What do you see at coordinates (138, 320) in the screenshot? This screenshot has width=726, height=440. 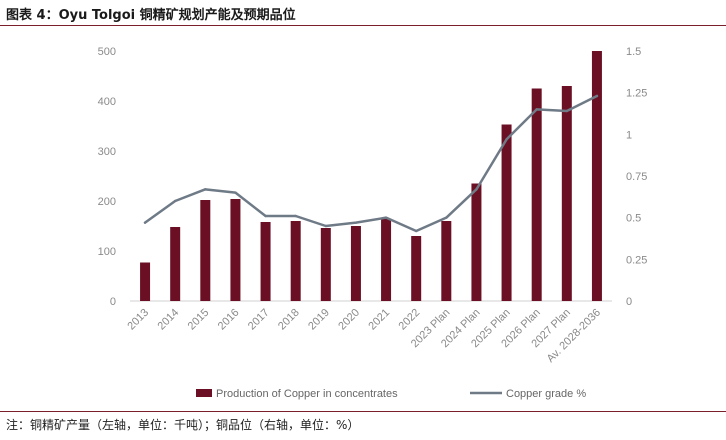 I see `x-tick-label: 2013` at bounding box center [138, 320].